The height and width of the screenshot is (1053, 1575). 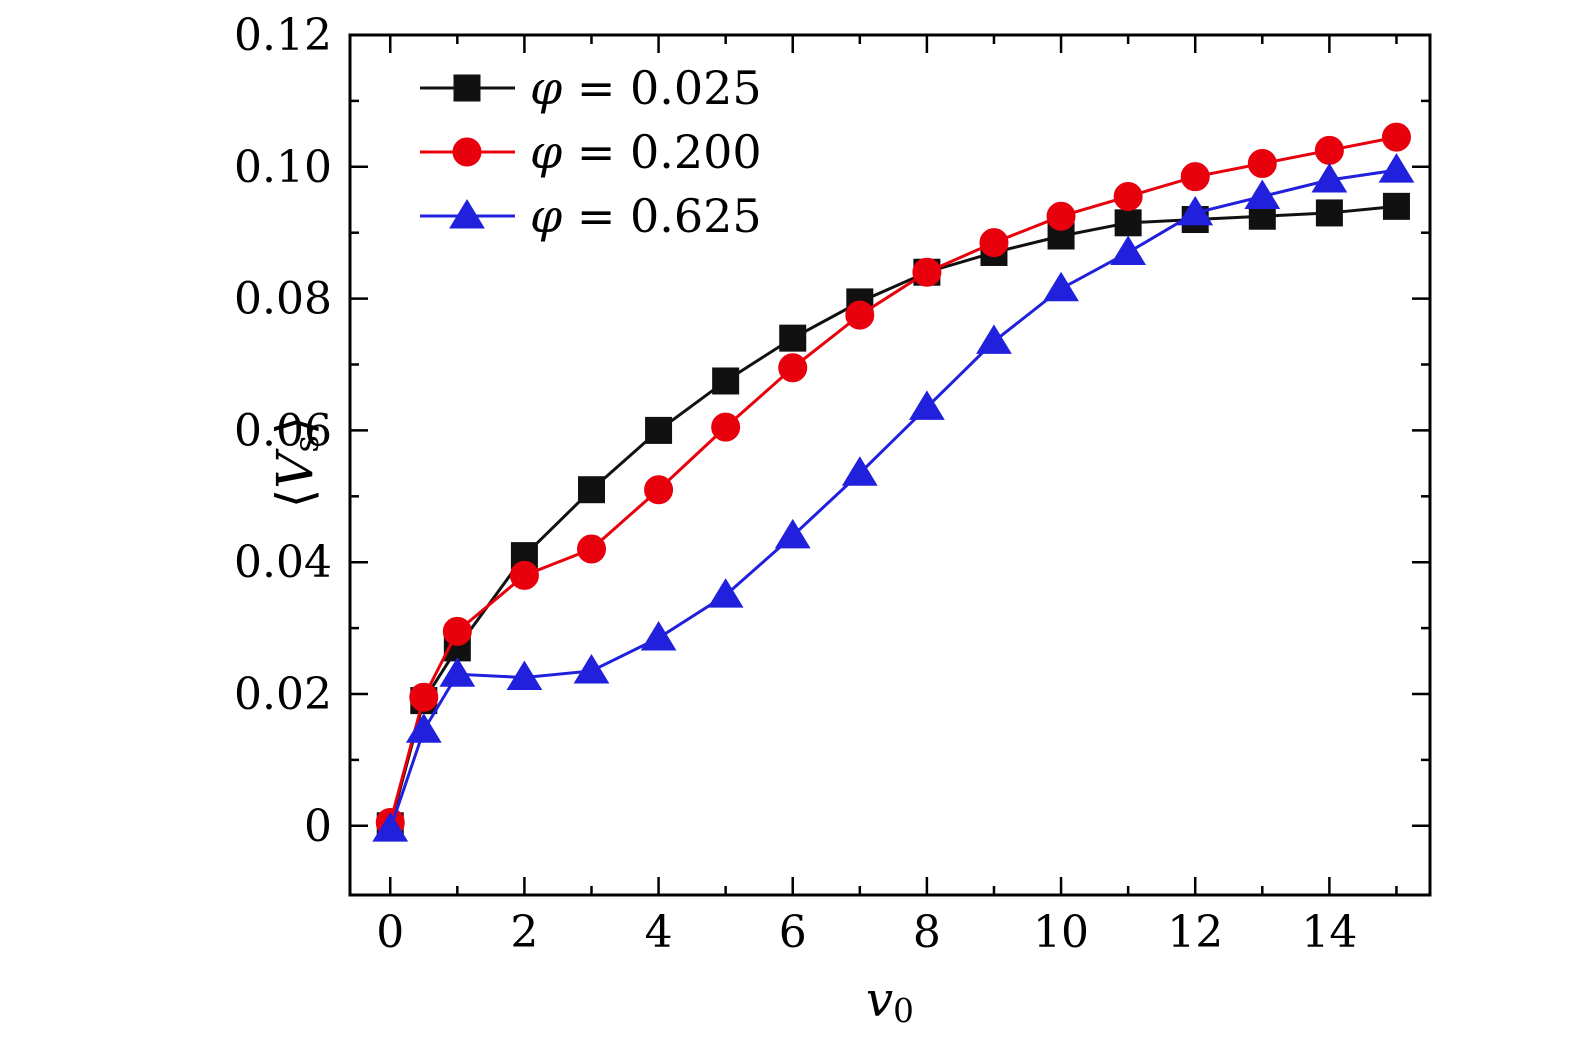 What do you see at coordinates (307, 444) in the screenshot?
I see `ylabel-subscript: s` at bounding box center [307, 444].